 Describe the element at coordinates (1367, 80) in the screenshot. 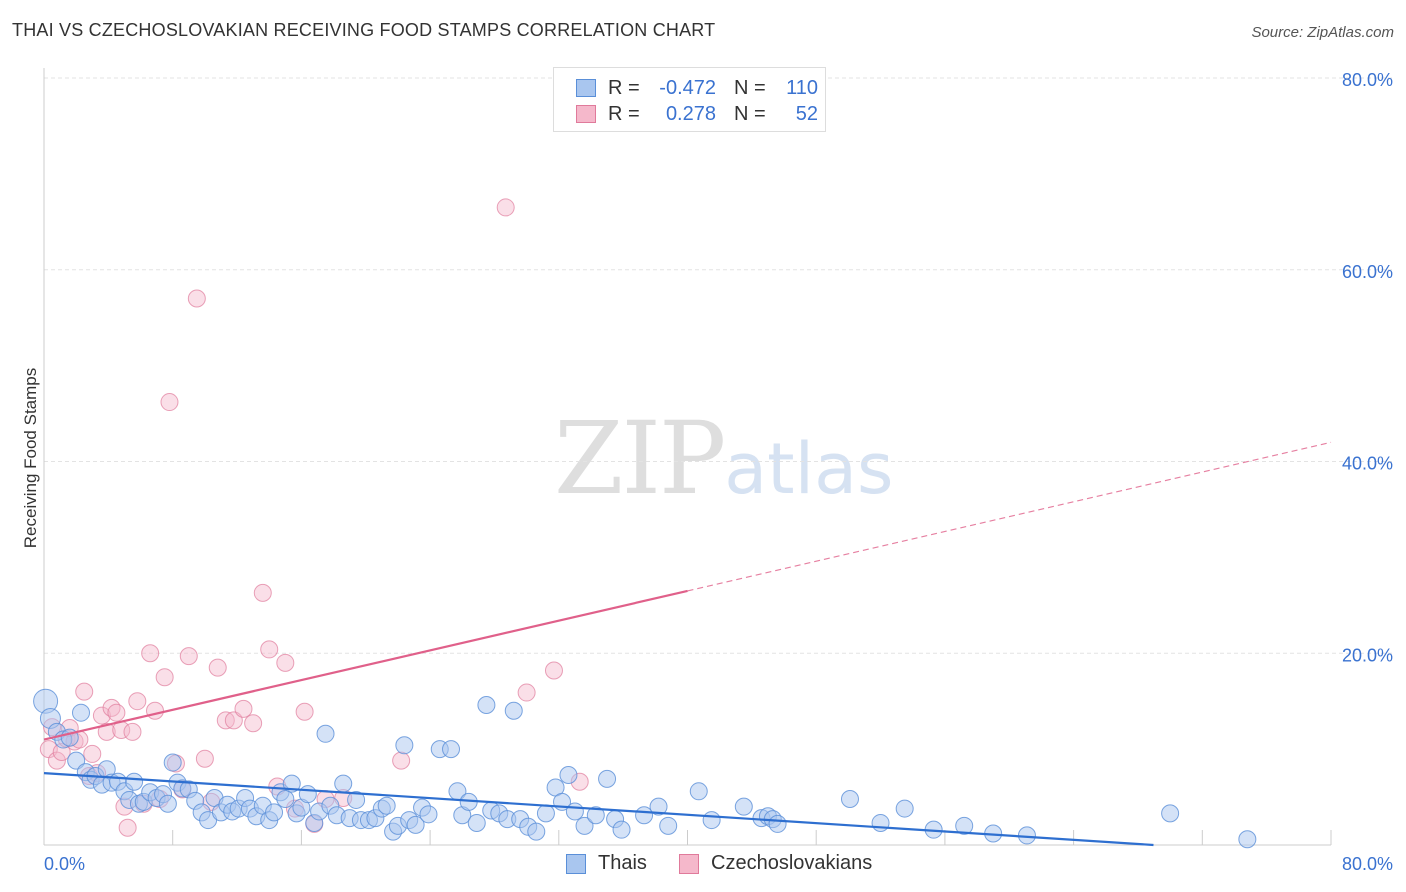

I see `y-tick-label: 80.0%` at that location.